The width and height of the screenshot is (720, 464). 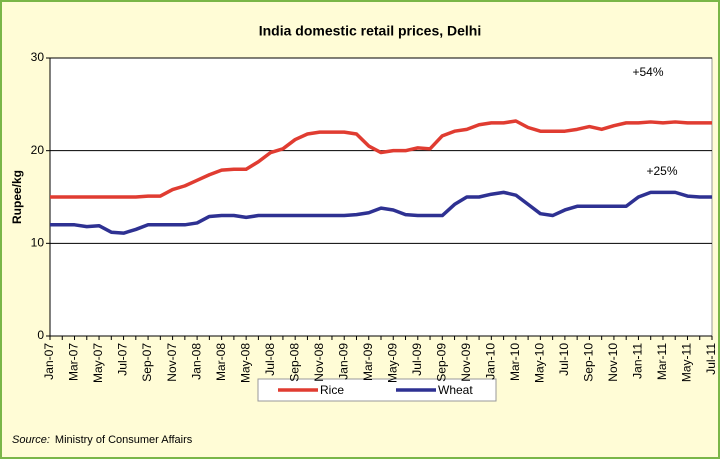 What do you see at coordinates (711, 359) in the screenshot?
I see `x-tick-label: Jul-11` at bounding box center [711, 359].